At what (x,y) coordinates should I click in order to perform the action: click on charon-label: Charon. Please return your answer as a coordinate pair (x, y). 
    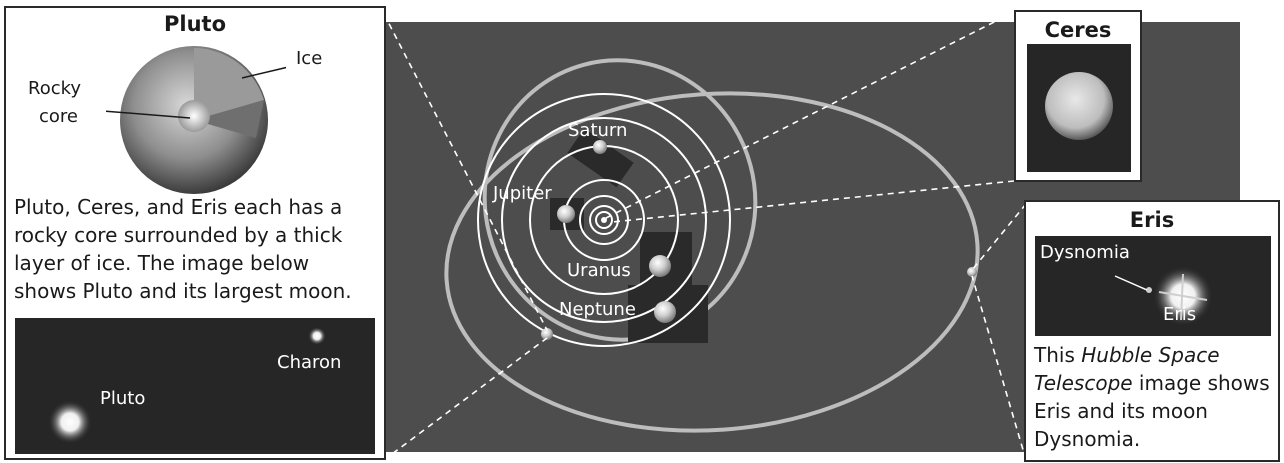
    Looking at the image, I should click on (309, 362).